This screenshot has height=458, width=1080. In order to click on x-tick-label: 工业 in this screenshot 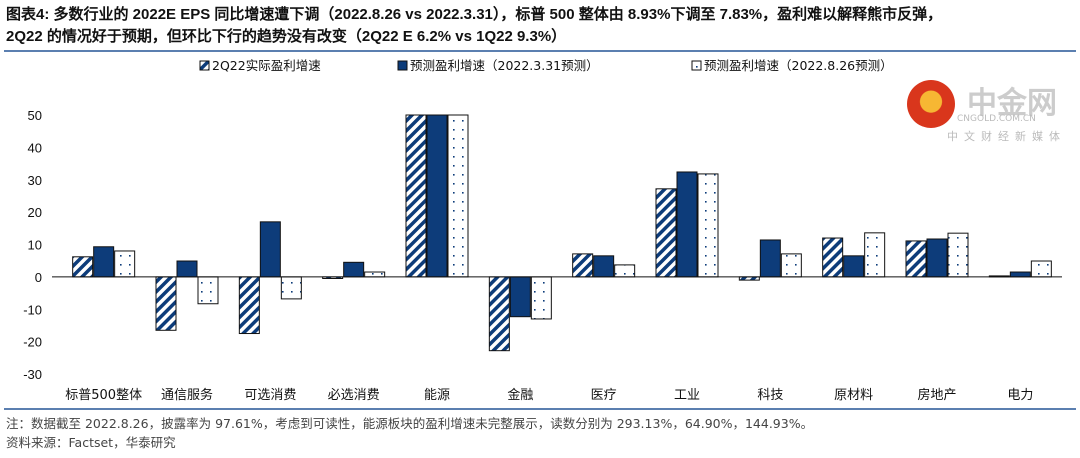, I will do `click(687, 395)`.